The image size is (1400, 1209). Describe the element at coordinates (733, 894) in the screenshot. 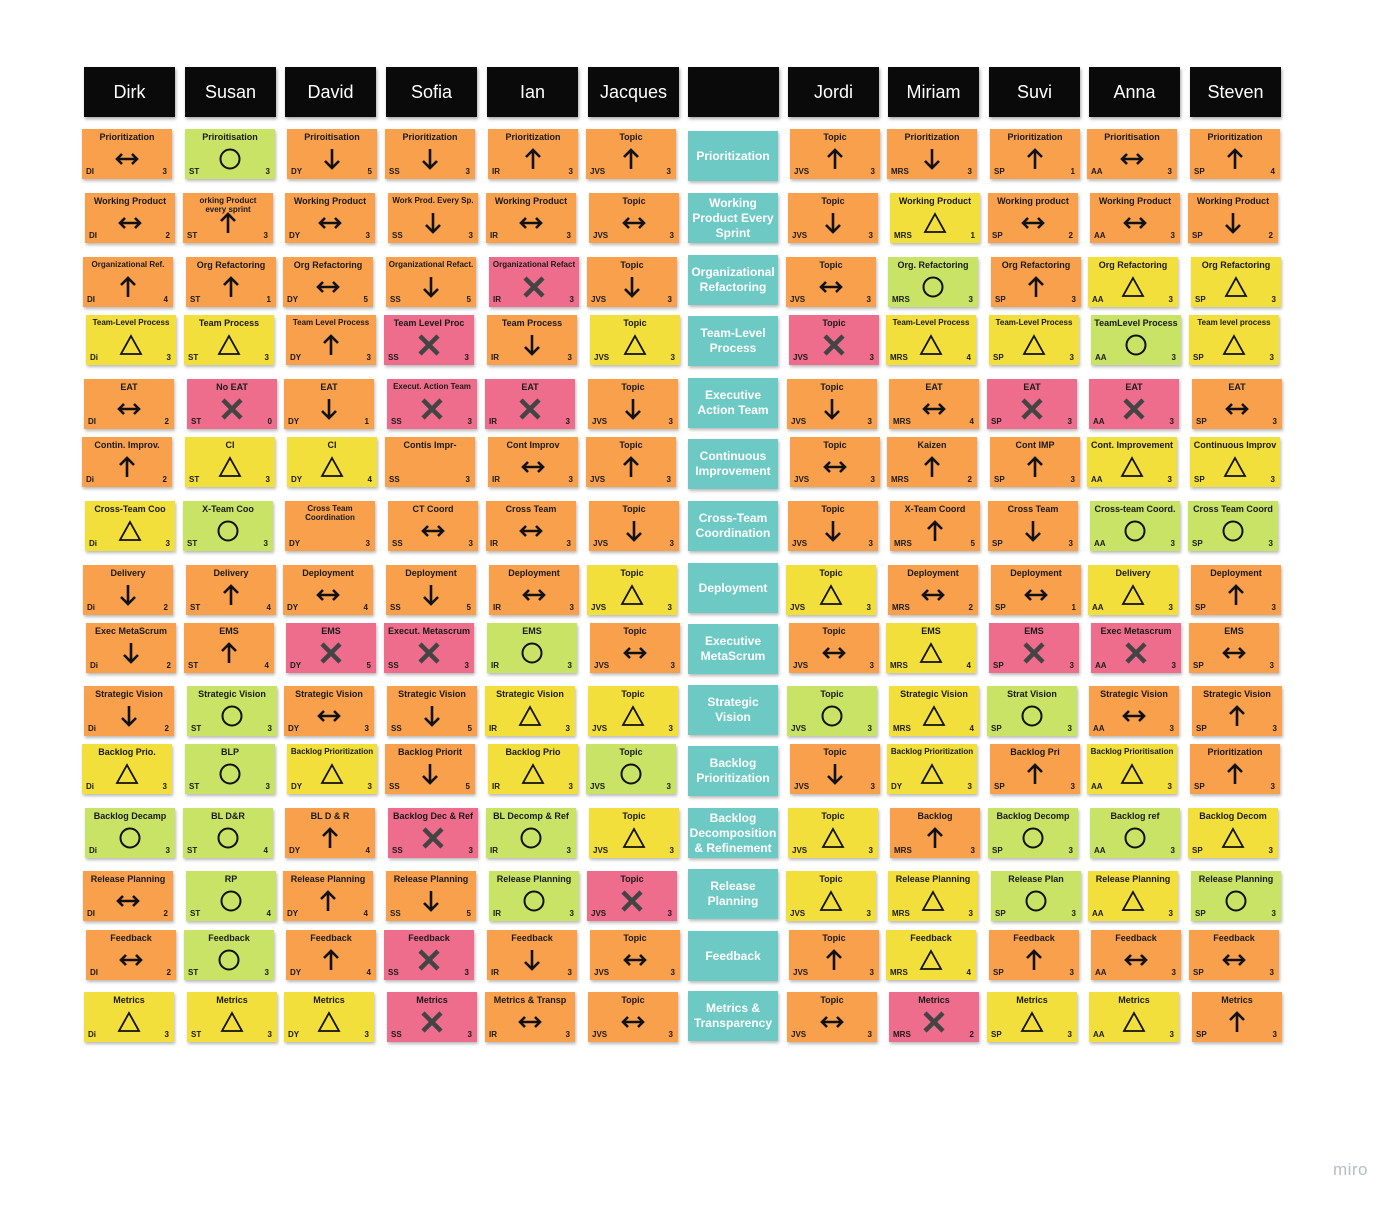

I see `topic-sticky-note: Release Planning` at that location.